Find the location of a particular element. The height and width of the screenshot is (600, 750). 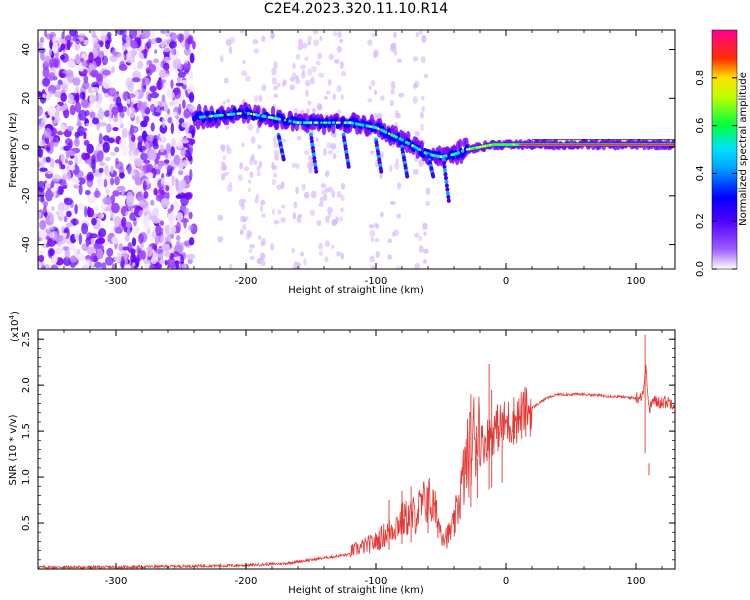

spectrogram-ridge-outer is located at coordinates (421, 145).